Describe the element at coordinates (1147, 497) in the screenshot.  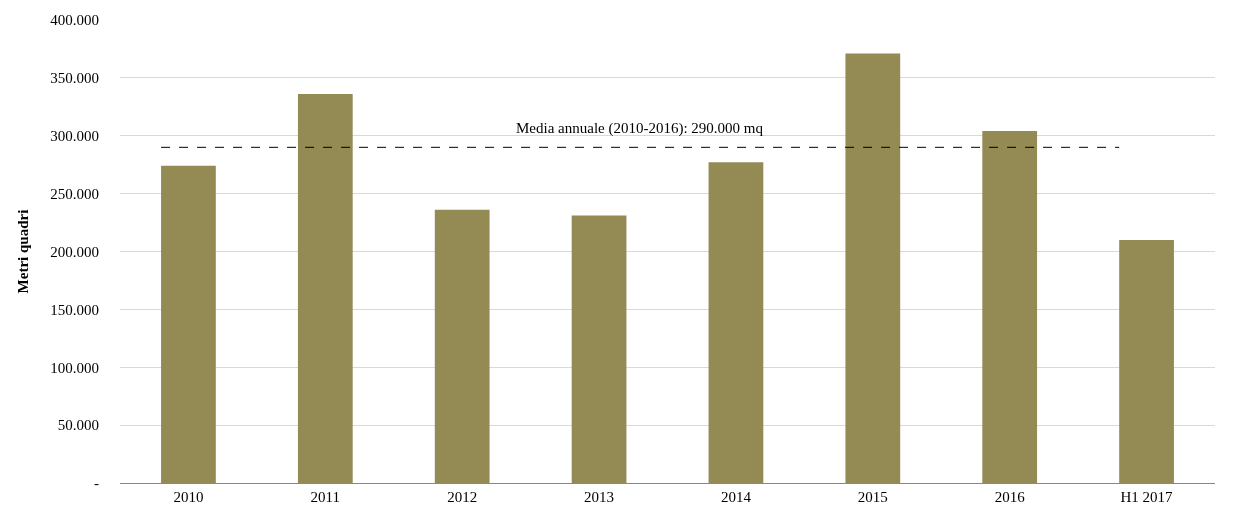
I see `x-tick-label: H1 2017` at that location.